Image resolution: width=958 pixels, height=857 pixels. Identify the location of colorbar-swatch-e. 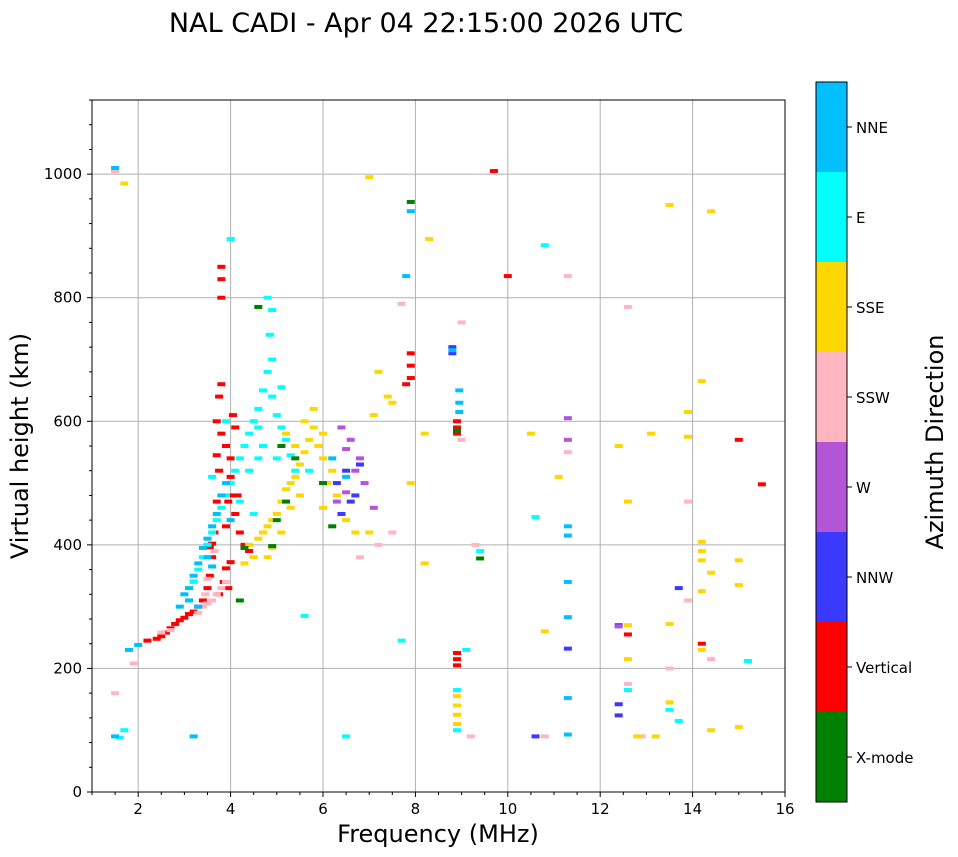
(831, 217).